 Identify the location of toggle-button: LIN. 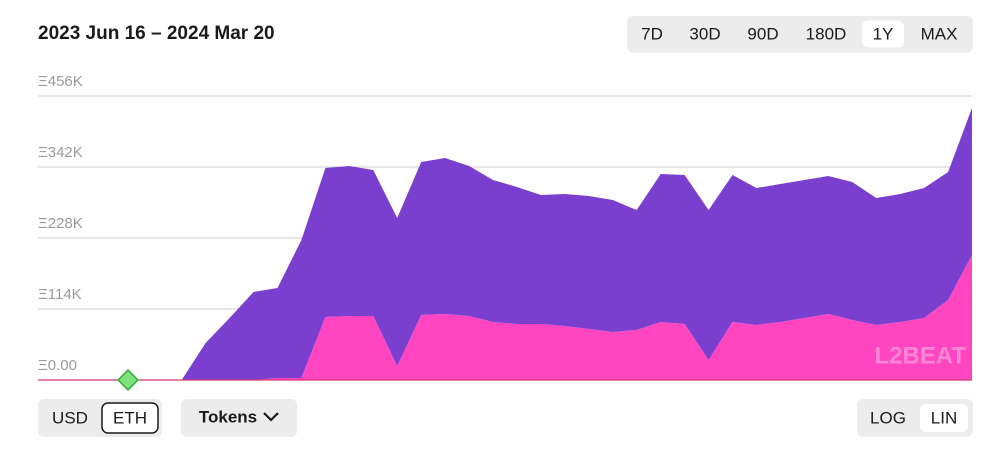
(944, 417).